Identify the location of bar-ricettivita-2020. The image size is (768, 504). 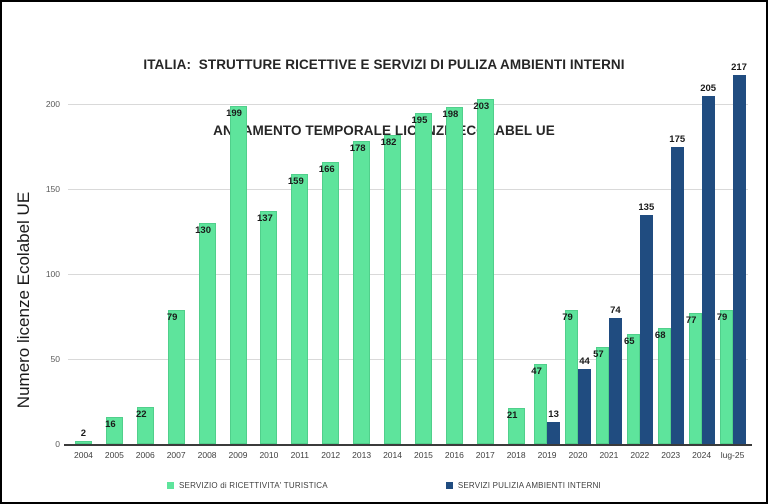
(571, 376).